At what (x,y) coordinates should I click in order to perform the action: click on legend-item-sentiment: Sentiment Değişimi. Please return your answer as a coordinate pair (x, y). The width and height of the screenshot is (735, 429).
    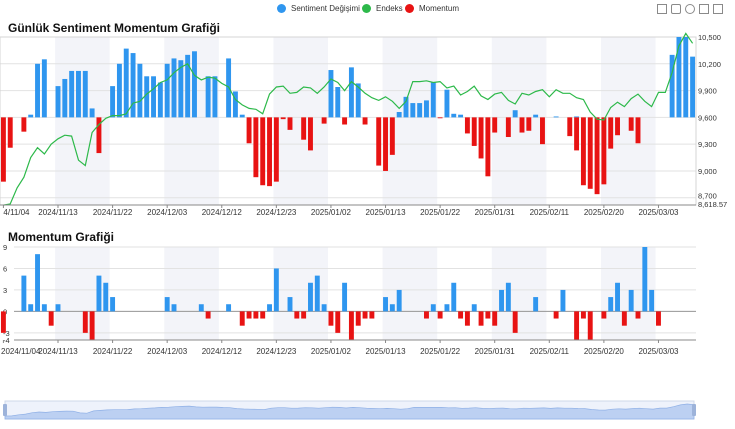
    Looking at the image, I should click on (318, 8).